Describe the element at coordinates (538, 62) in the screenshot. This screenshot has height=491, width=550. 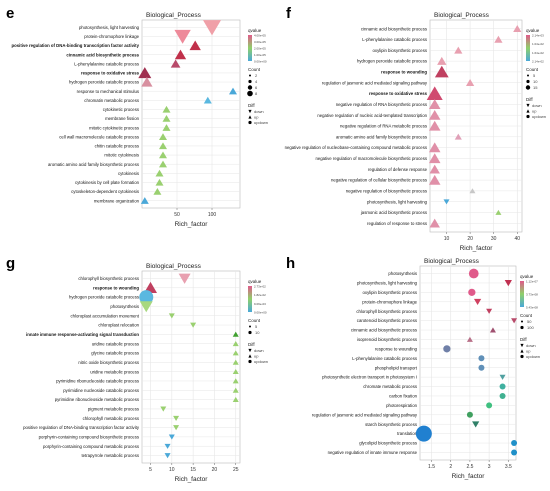
I see `legend-qvalue-label: 2.14e-02` at that location.